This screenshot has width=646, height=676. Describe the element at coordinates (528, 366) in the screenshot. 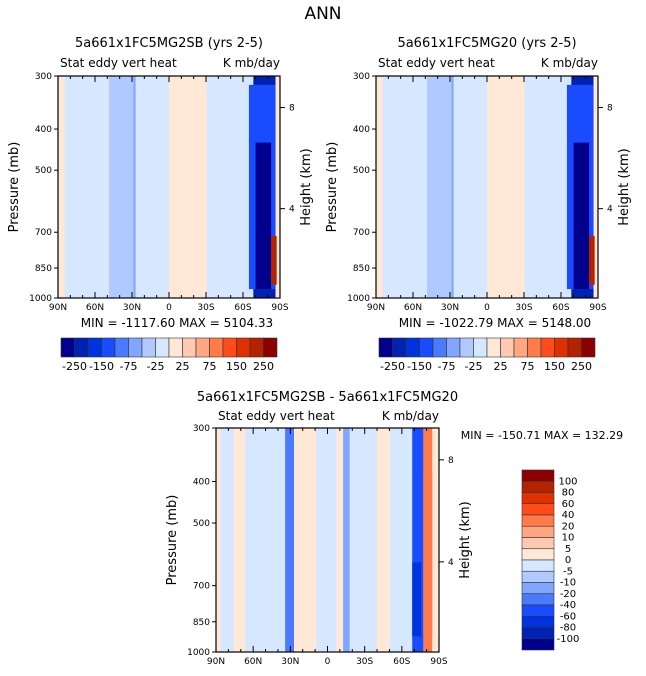

I see `colorbar-label: 75` at that location.